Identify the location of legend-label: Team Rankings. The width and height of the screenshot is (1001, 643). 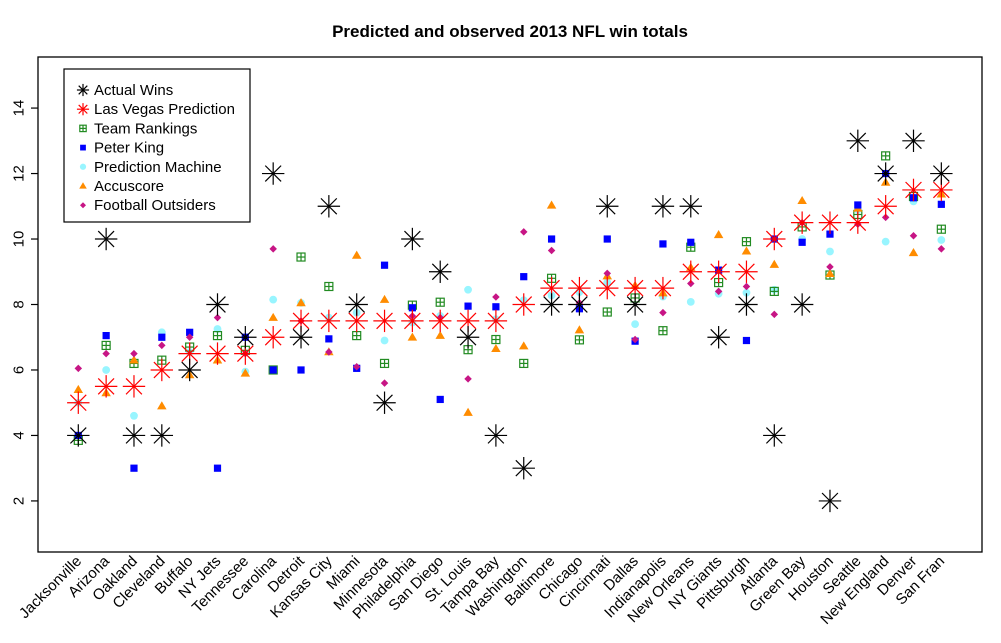
(145, 128).